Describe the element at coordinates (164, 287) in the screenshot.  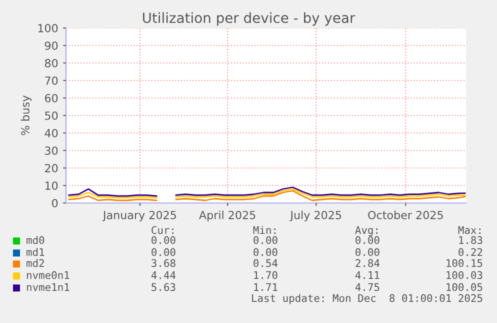
I see `text: 5.63` at that location.